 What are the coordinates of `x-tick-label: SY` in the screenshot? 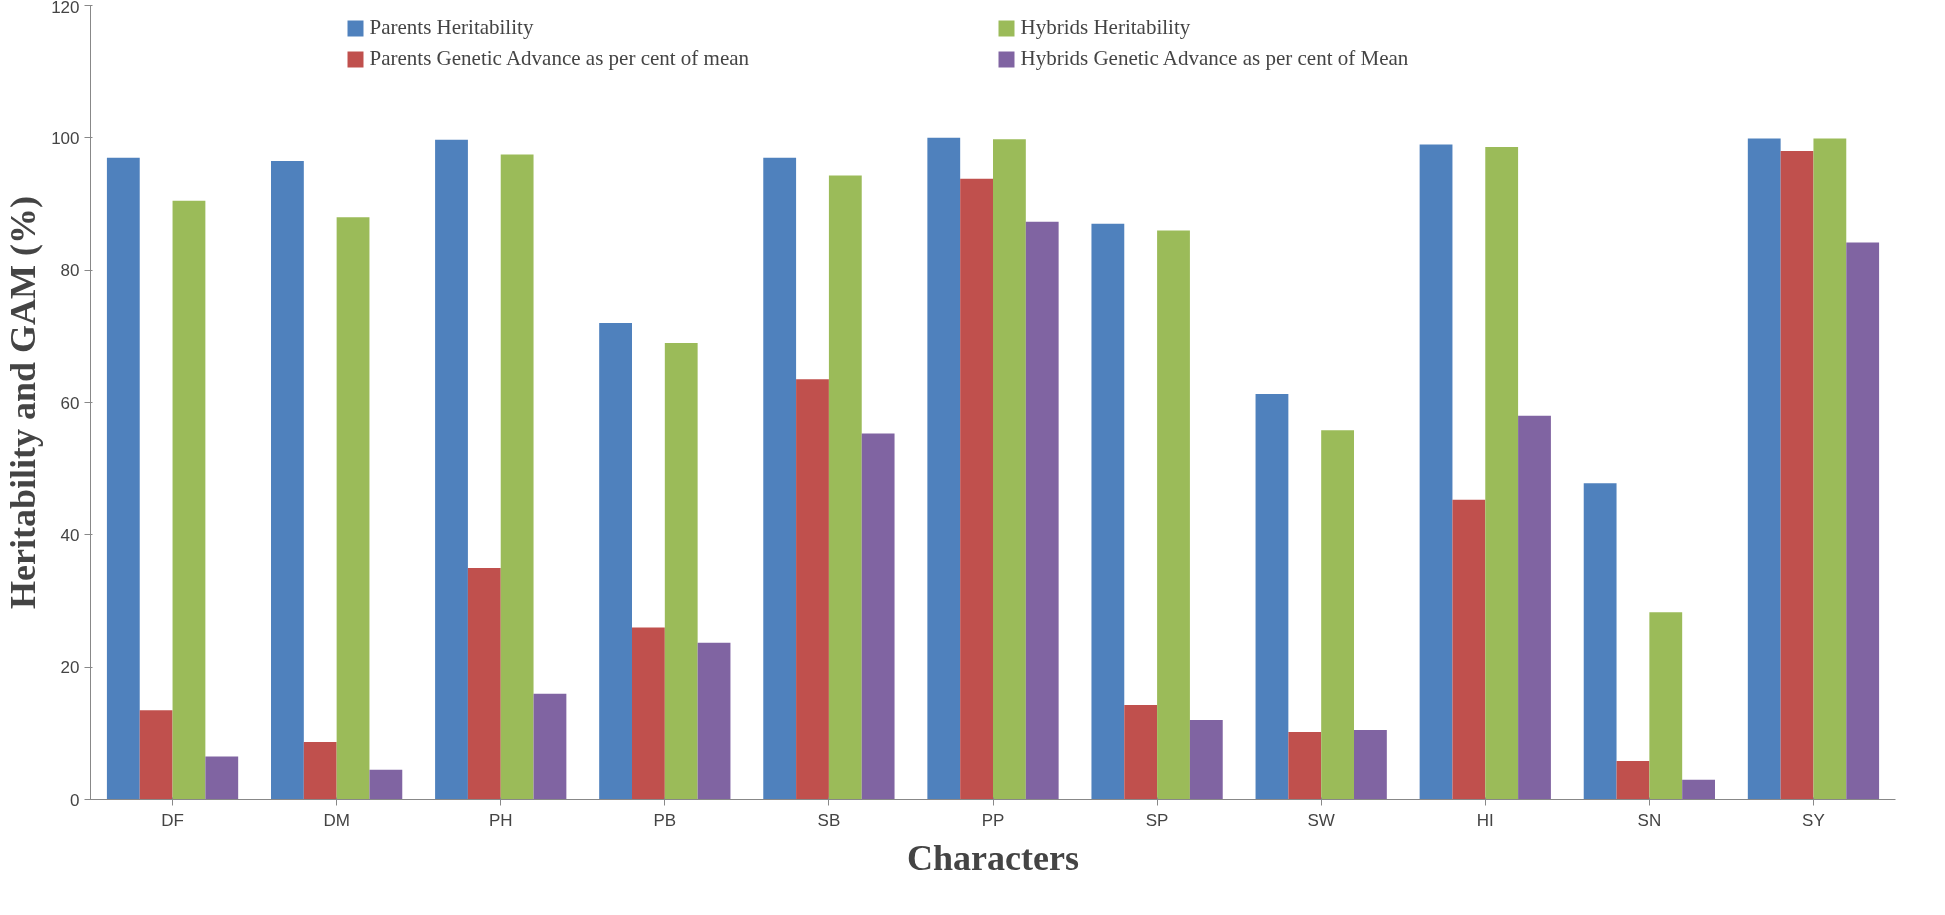 It's located at (1813, 820).